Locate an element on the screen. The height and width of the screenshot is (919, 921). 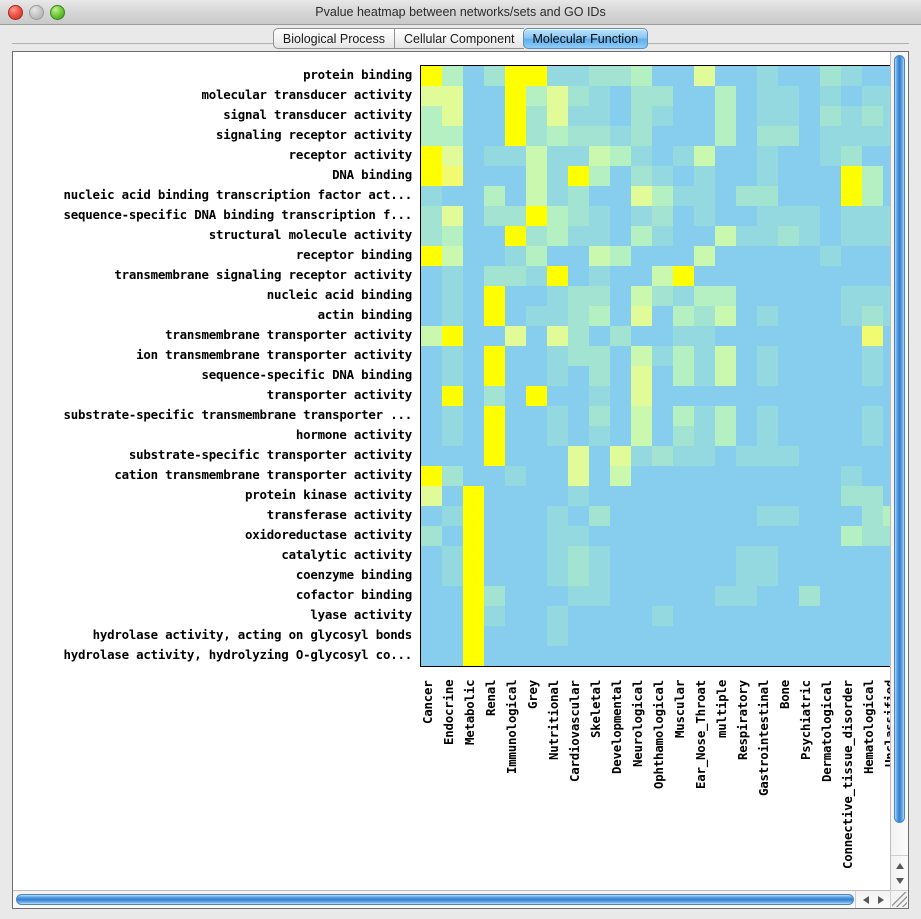
tab-molecular-function: Molecular Function is located at coordinates (585, 38).